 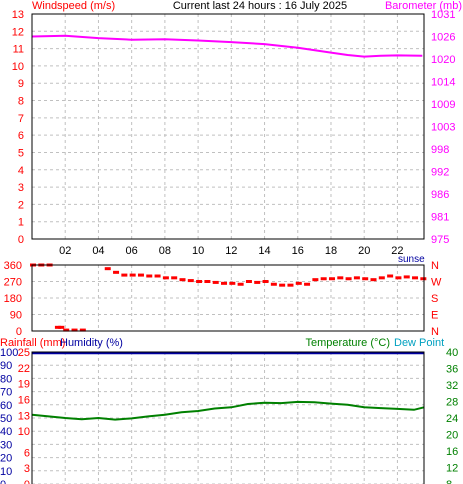 I want to click on wind-x-tick-label: 12, so click(x=231, y=251).